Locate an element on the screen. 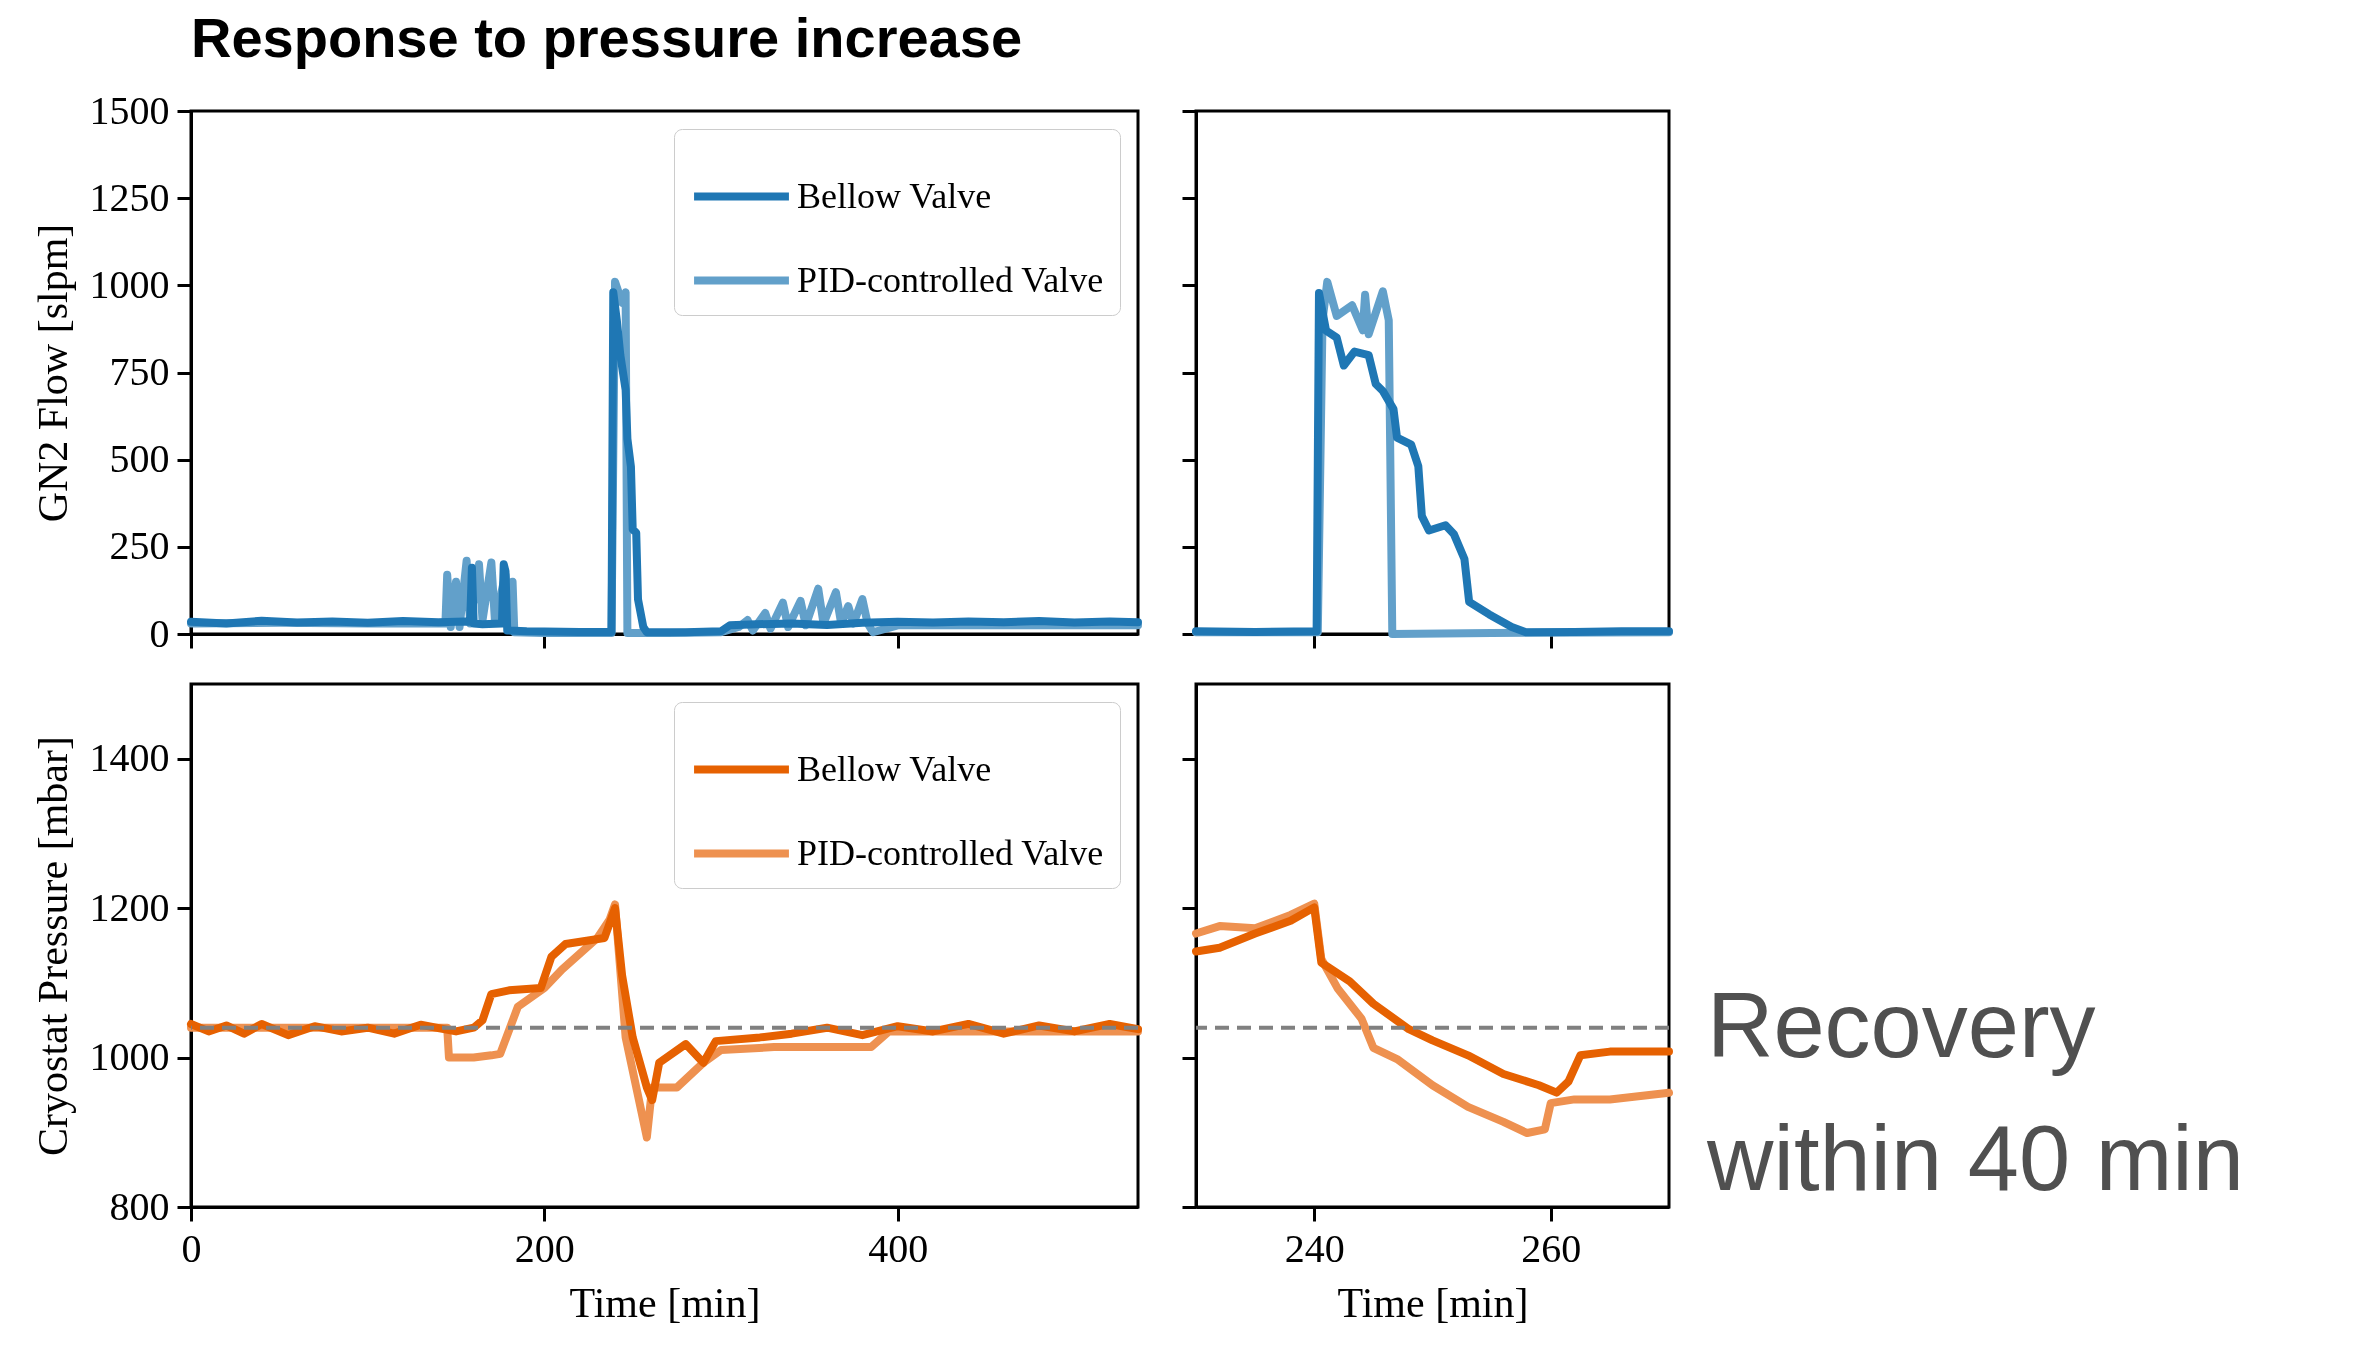 The width and height of the screenshot is (2377, 1360). text: Recovery within 40 min is located at coordinates (1975, 1091).